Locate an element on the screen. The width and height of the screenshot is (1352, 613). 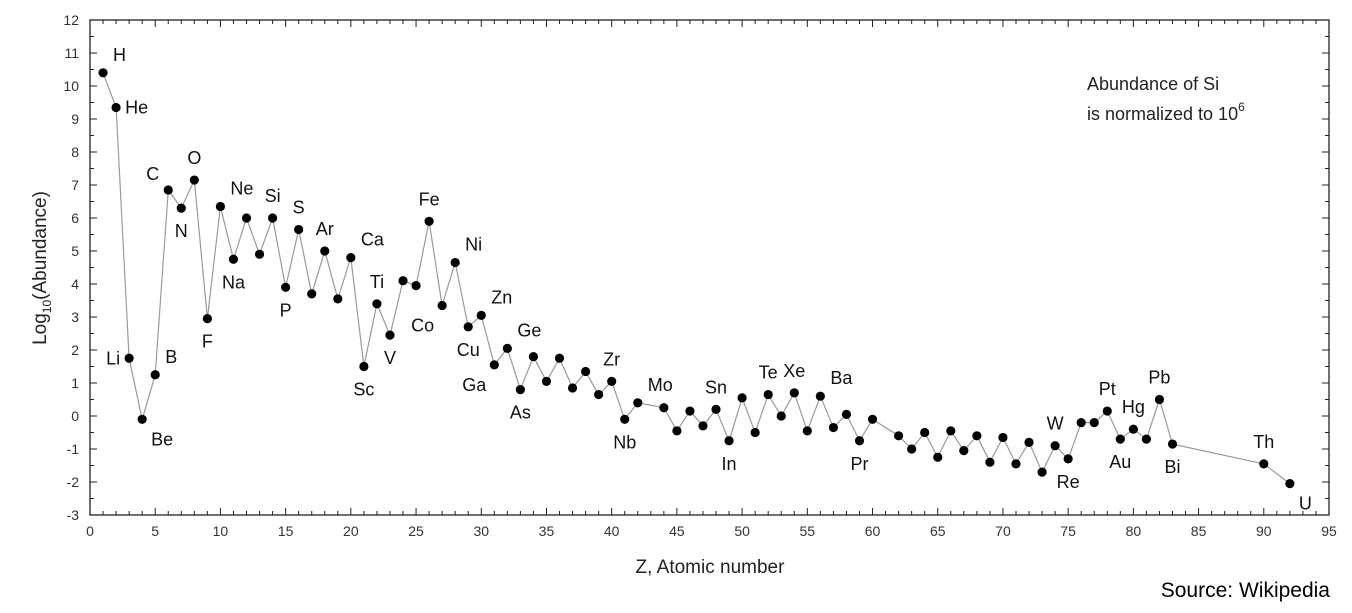
x-tick-label: 80 is located at coordinates (1134, 531).